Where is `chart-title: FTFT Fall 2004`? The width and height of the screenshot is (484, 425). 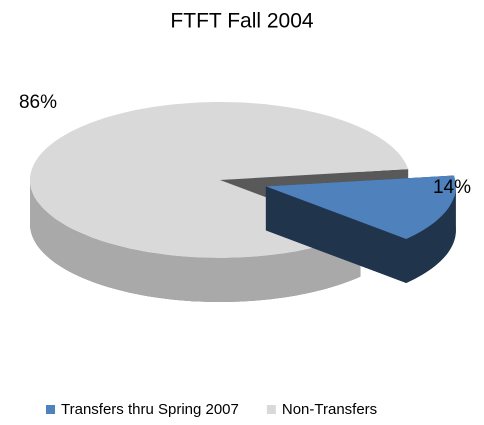 chart-title: FTFT Fall 2004 is located at coordinates (241, 21).